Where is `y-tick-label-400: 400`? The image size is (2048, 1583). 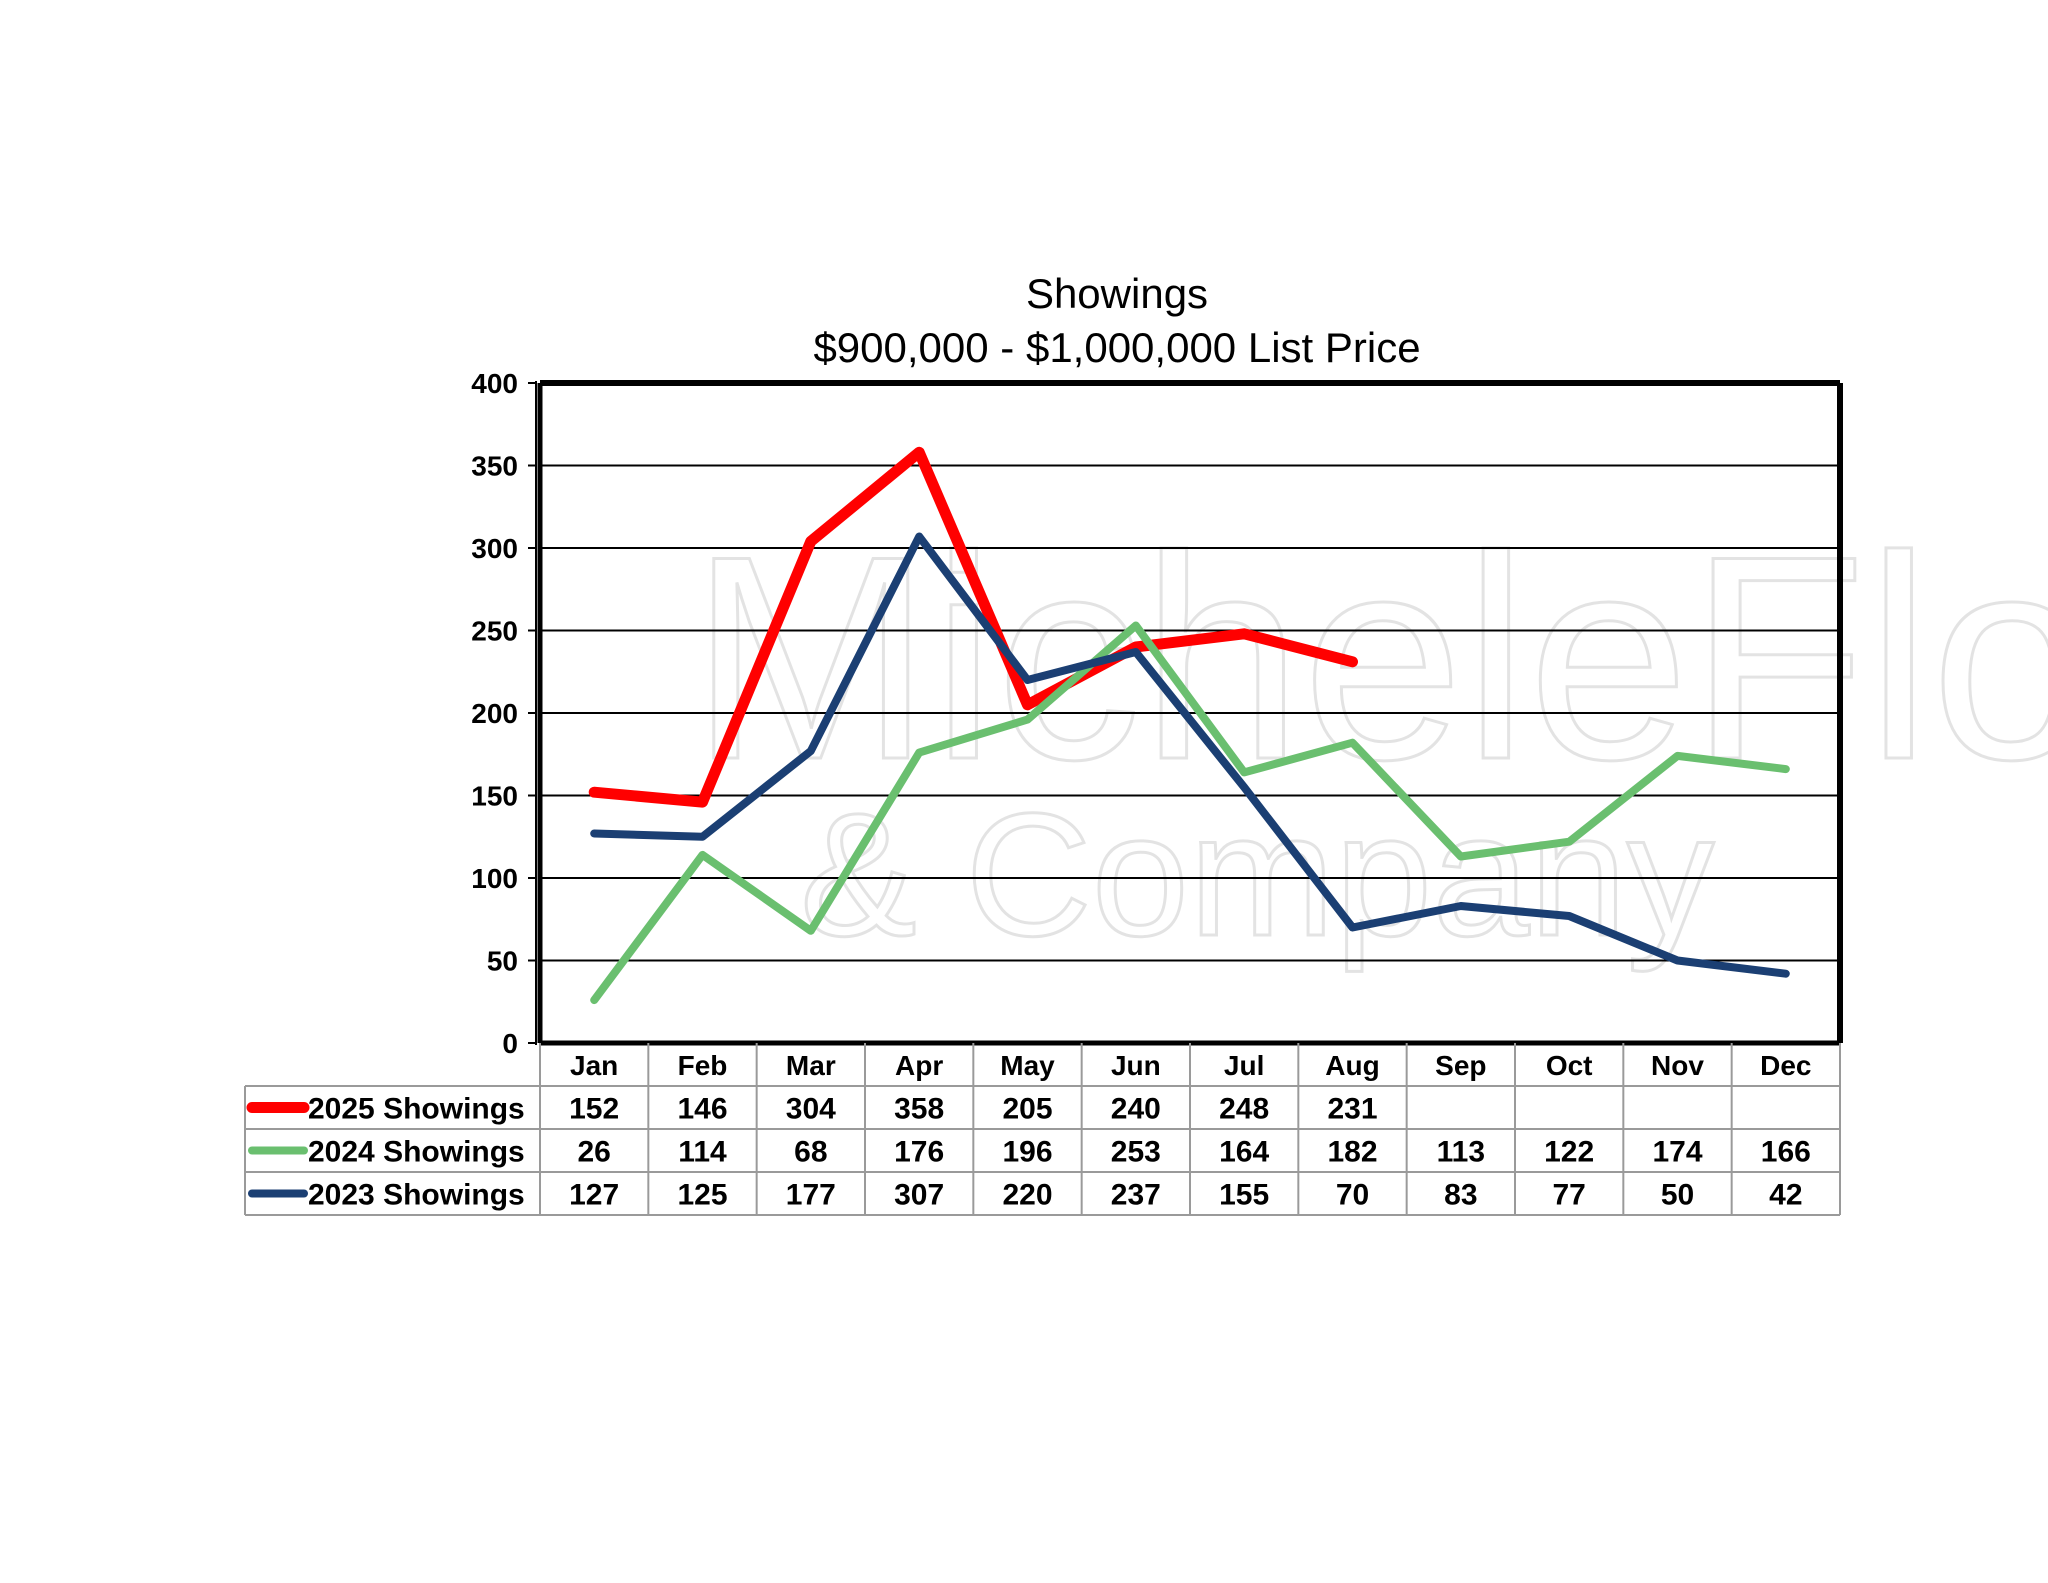
y-tick-label-400: 400 is located at coordinates (494, 383).